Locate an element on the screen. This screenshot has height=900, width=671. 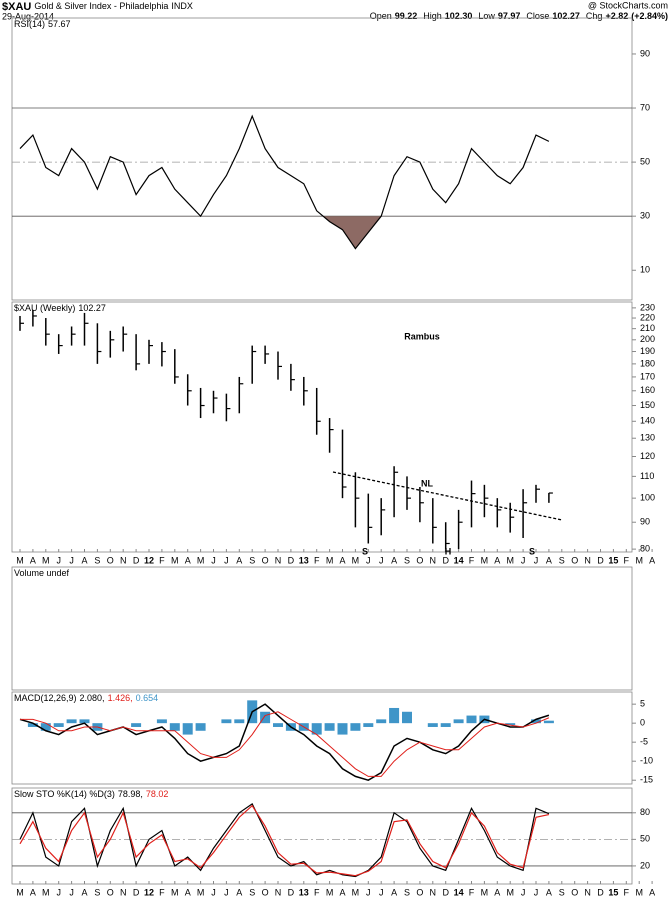
y-tick-label: 30 is located at coordinates (645, 216).